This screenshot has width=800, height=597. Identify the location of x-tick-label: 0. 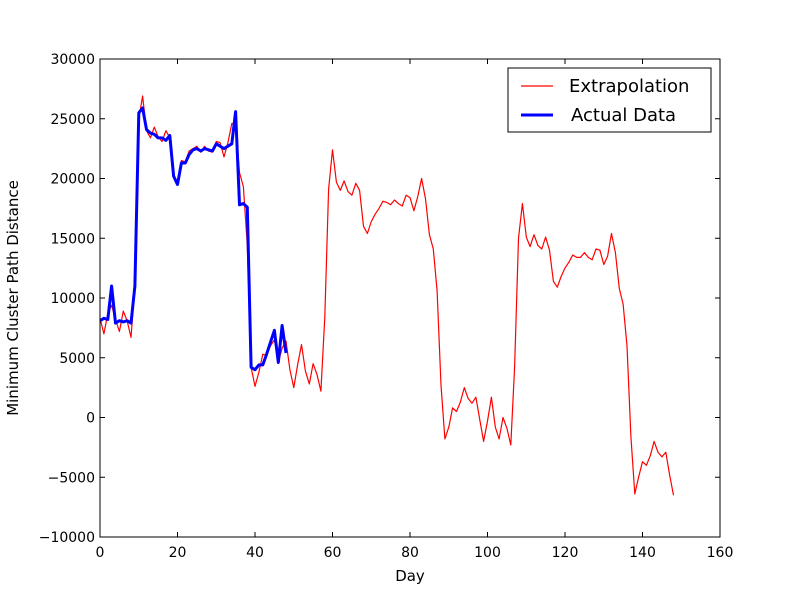
(100, 553).